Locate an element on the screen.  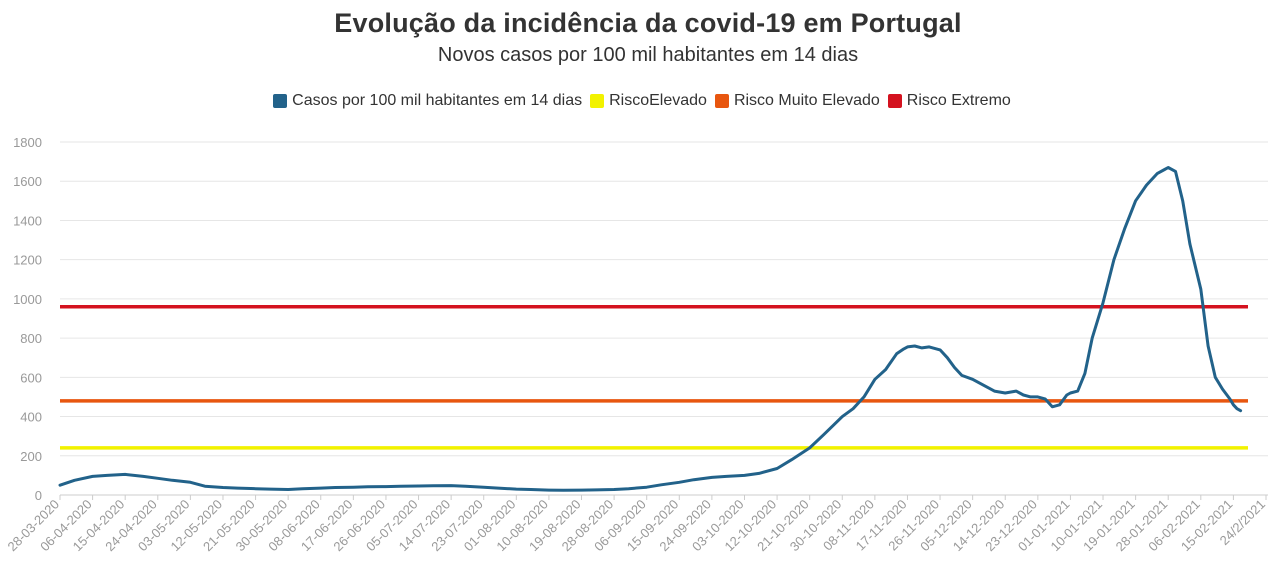
legend-item-cases: Casos por 100 mil habitantes em 14 dias is located at coordinates (427, 101).